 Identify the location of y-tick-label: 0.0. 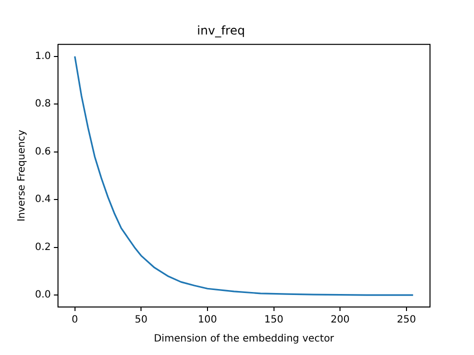
(42, 295).